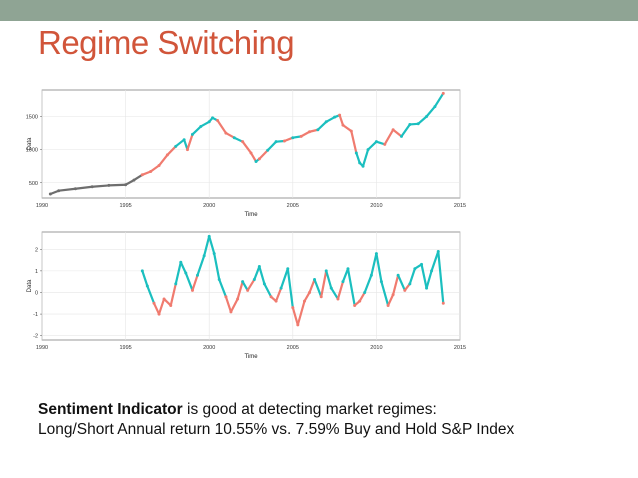 Image resolution: width=638 pixels, height=478 pixels. Describe the element at coordinates (376, 206) in the screenshot. I see `x-tick-label: 2010` at that location.